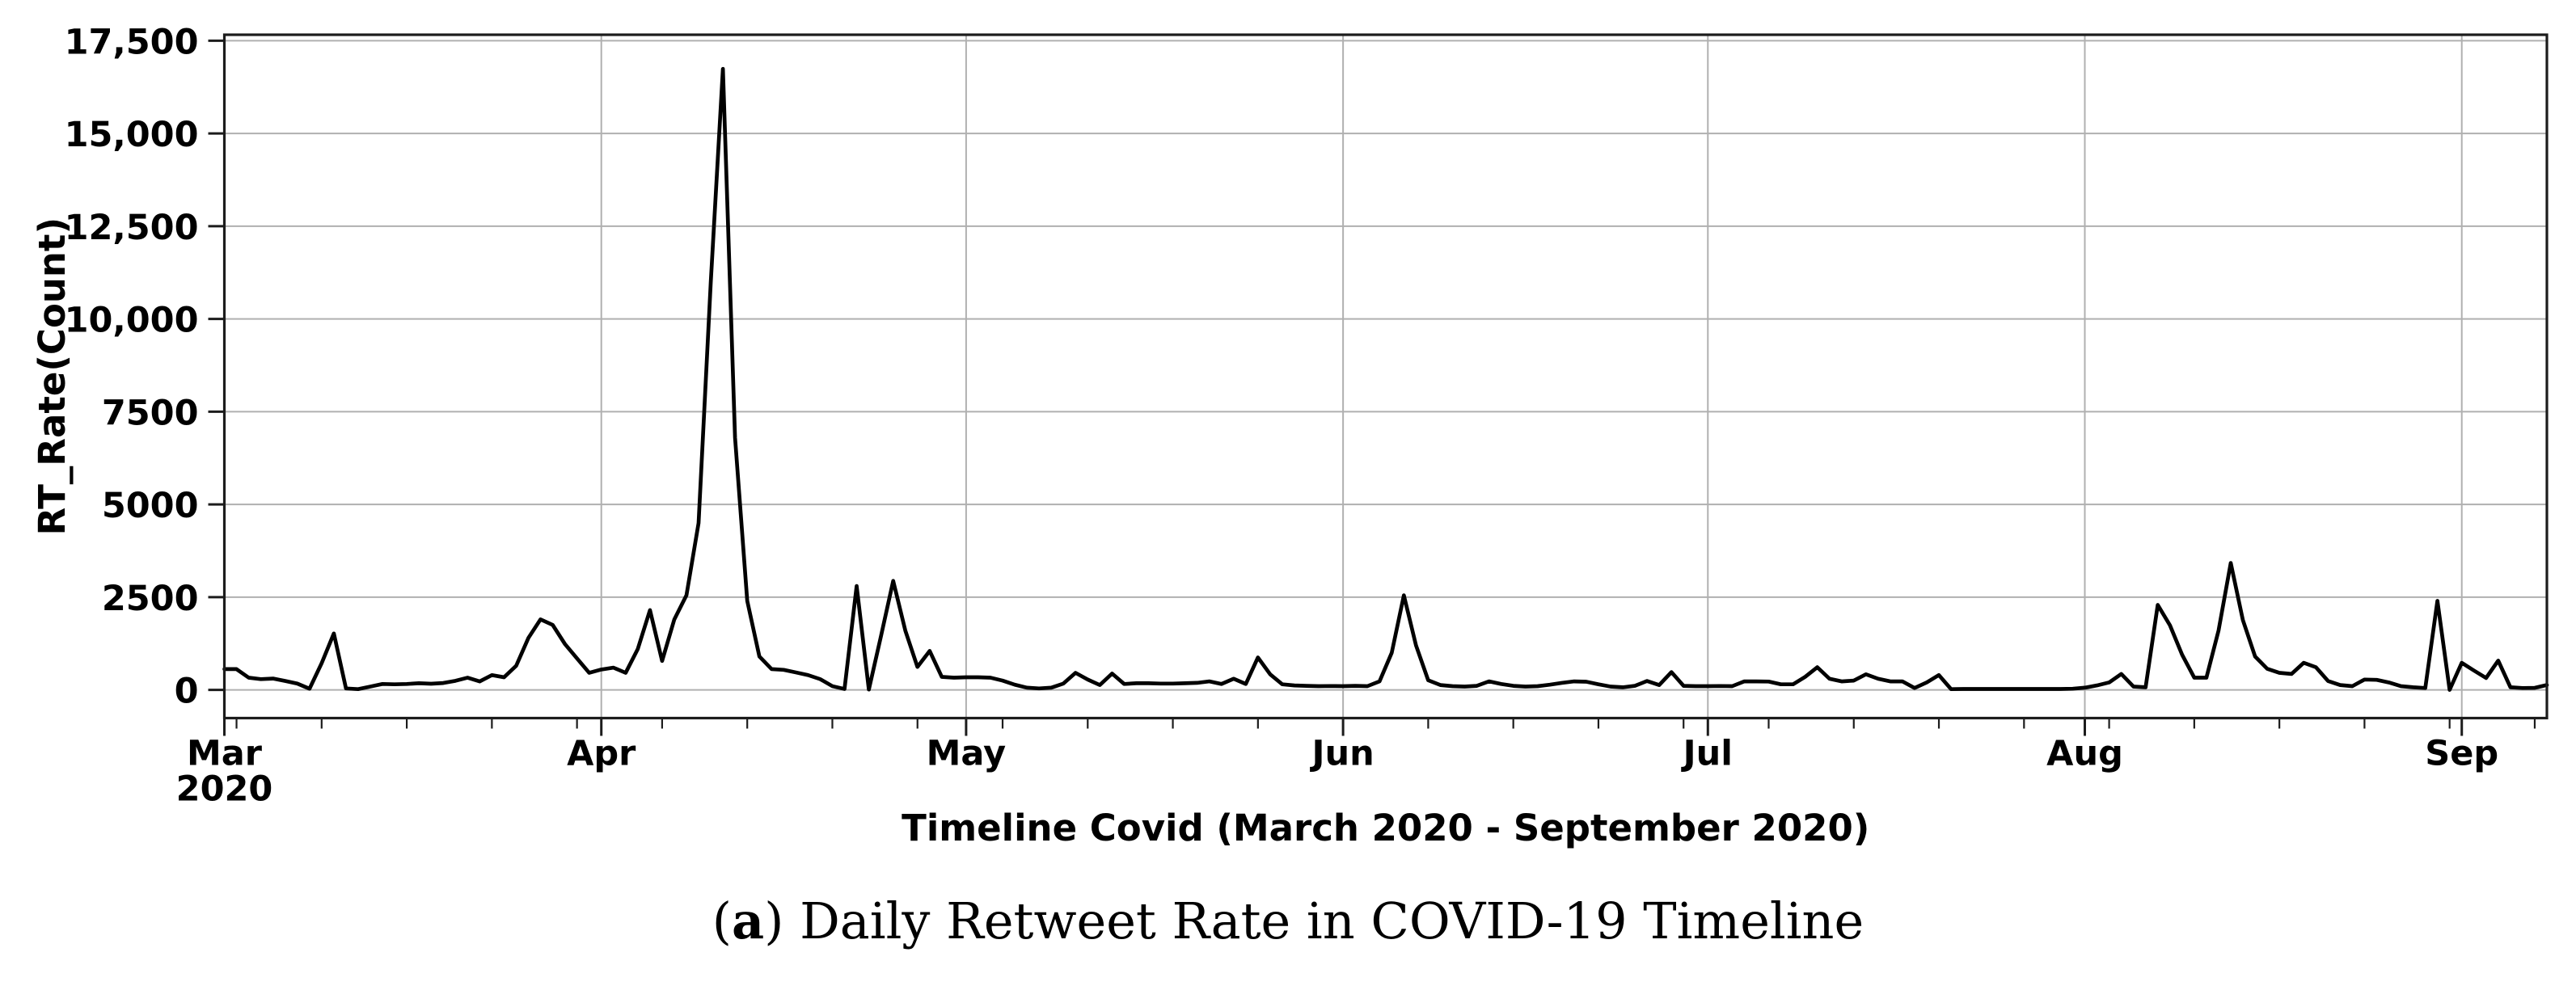 This screenshot has height=986, width=2576. Describe the element at coordinates (1707, 754) in the screenshot. I see `x-tick-label: Jul` at that location.